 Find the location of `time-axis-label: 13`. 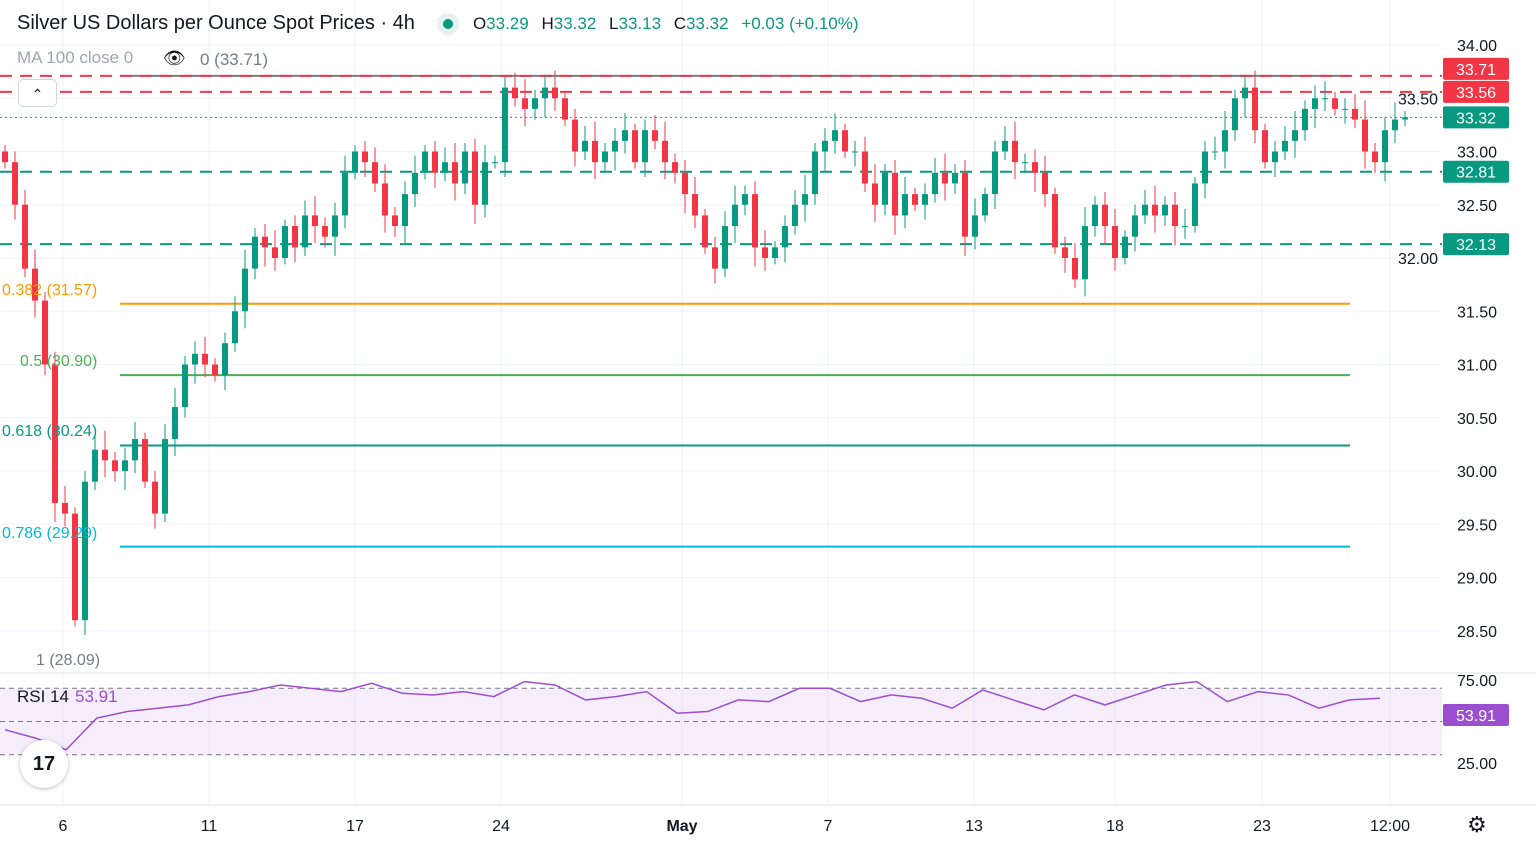

time-axis-label: 13 is located at coordinates (974, 826).